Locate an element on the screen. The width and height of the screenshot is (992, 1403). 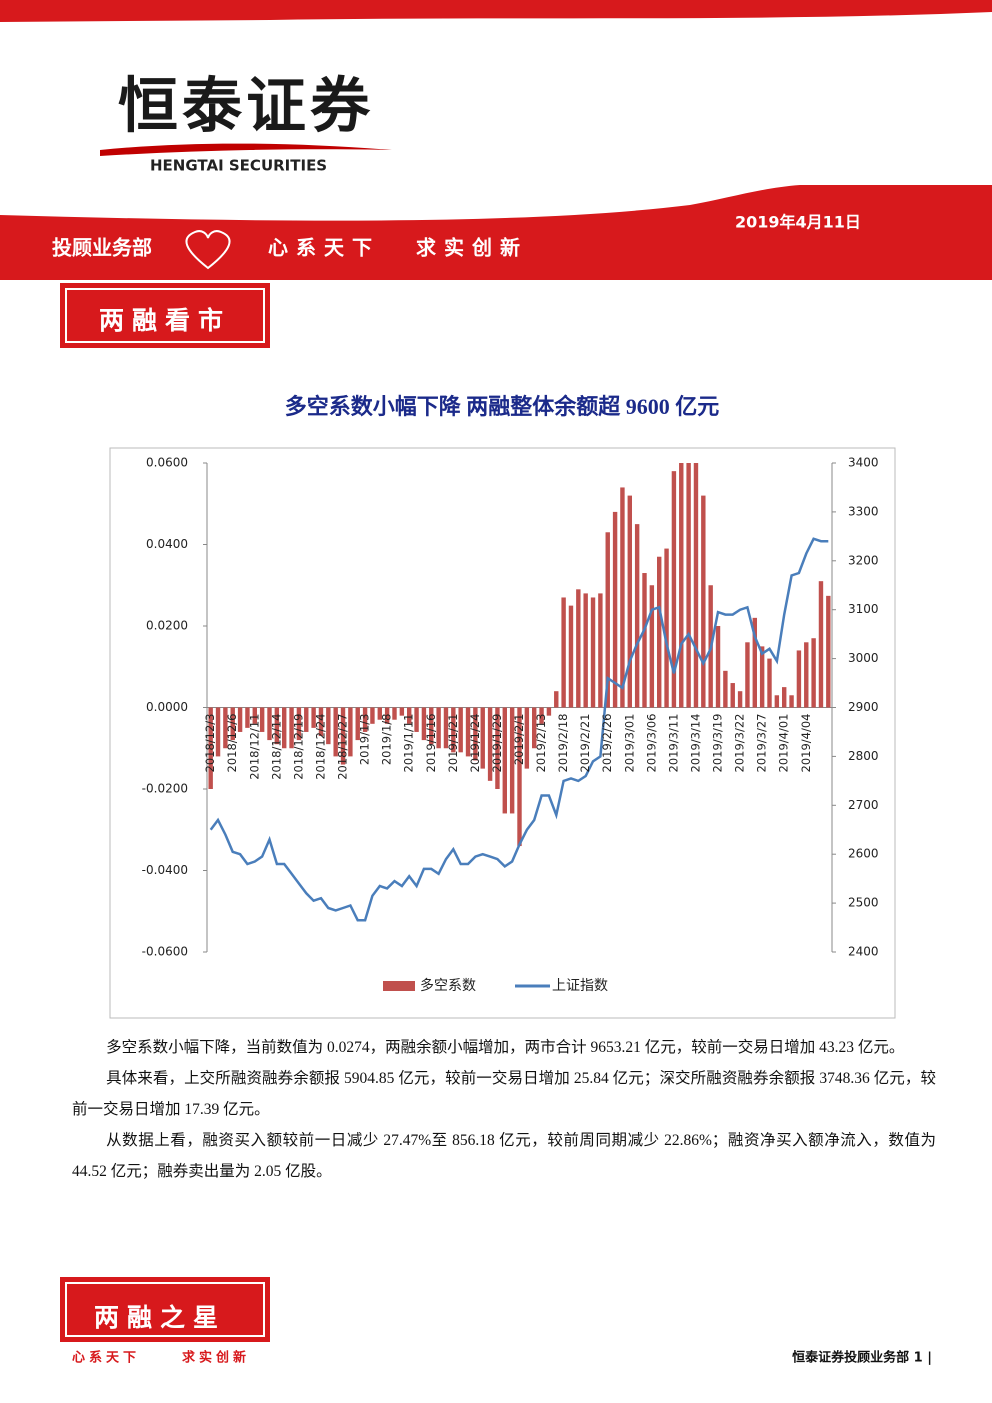
y2-tick-label: 2400 is located at coordinates (863, 952).